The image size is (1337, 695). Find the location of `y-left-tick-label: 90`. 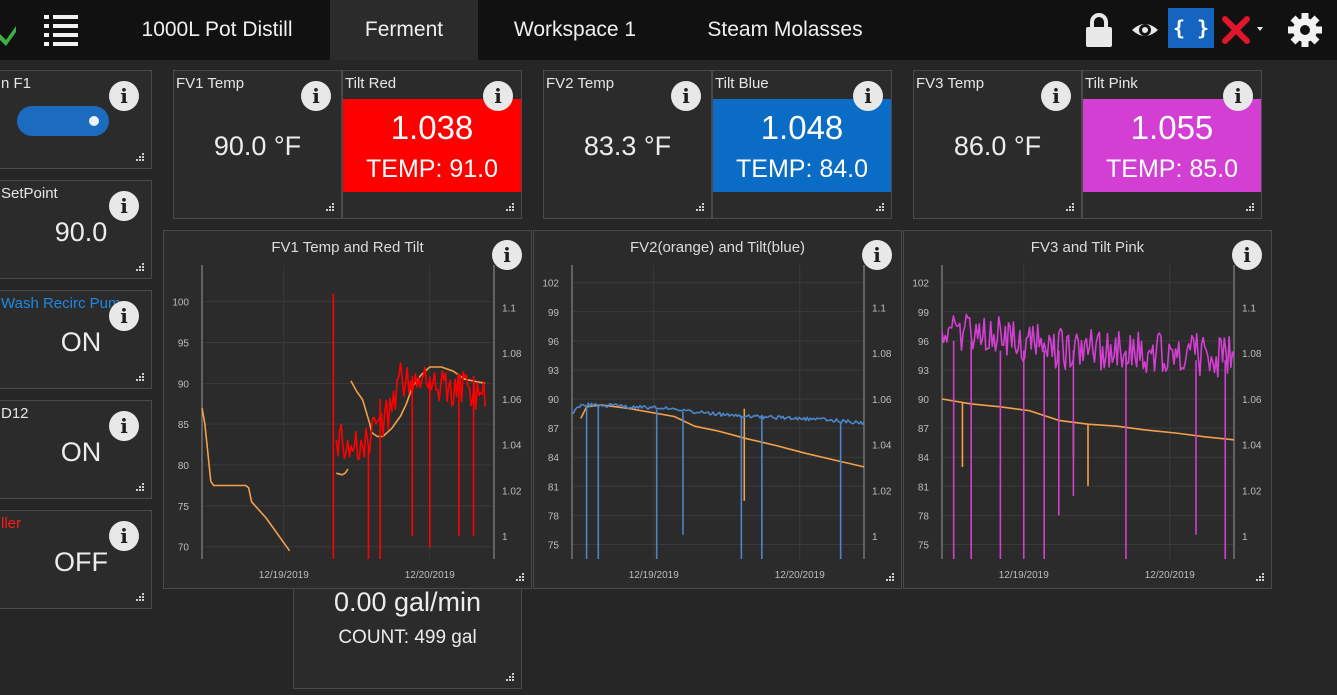

y-left-tick-label: 90 is located at coordinates (184, 384).